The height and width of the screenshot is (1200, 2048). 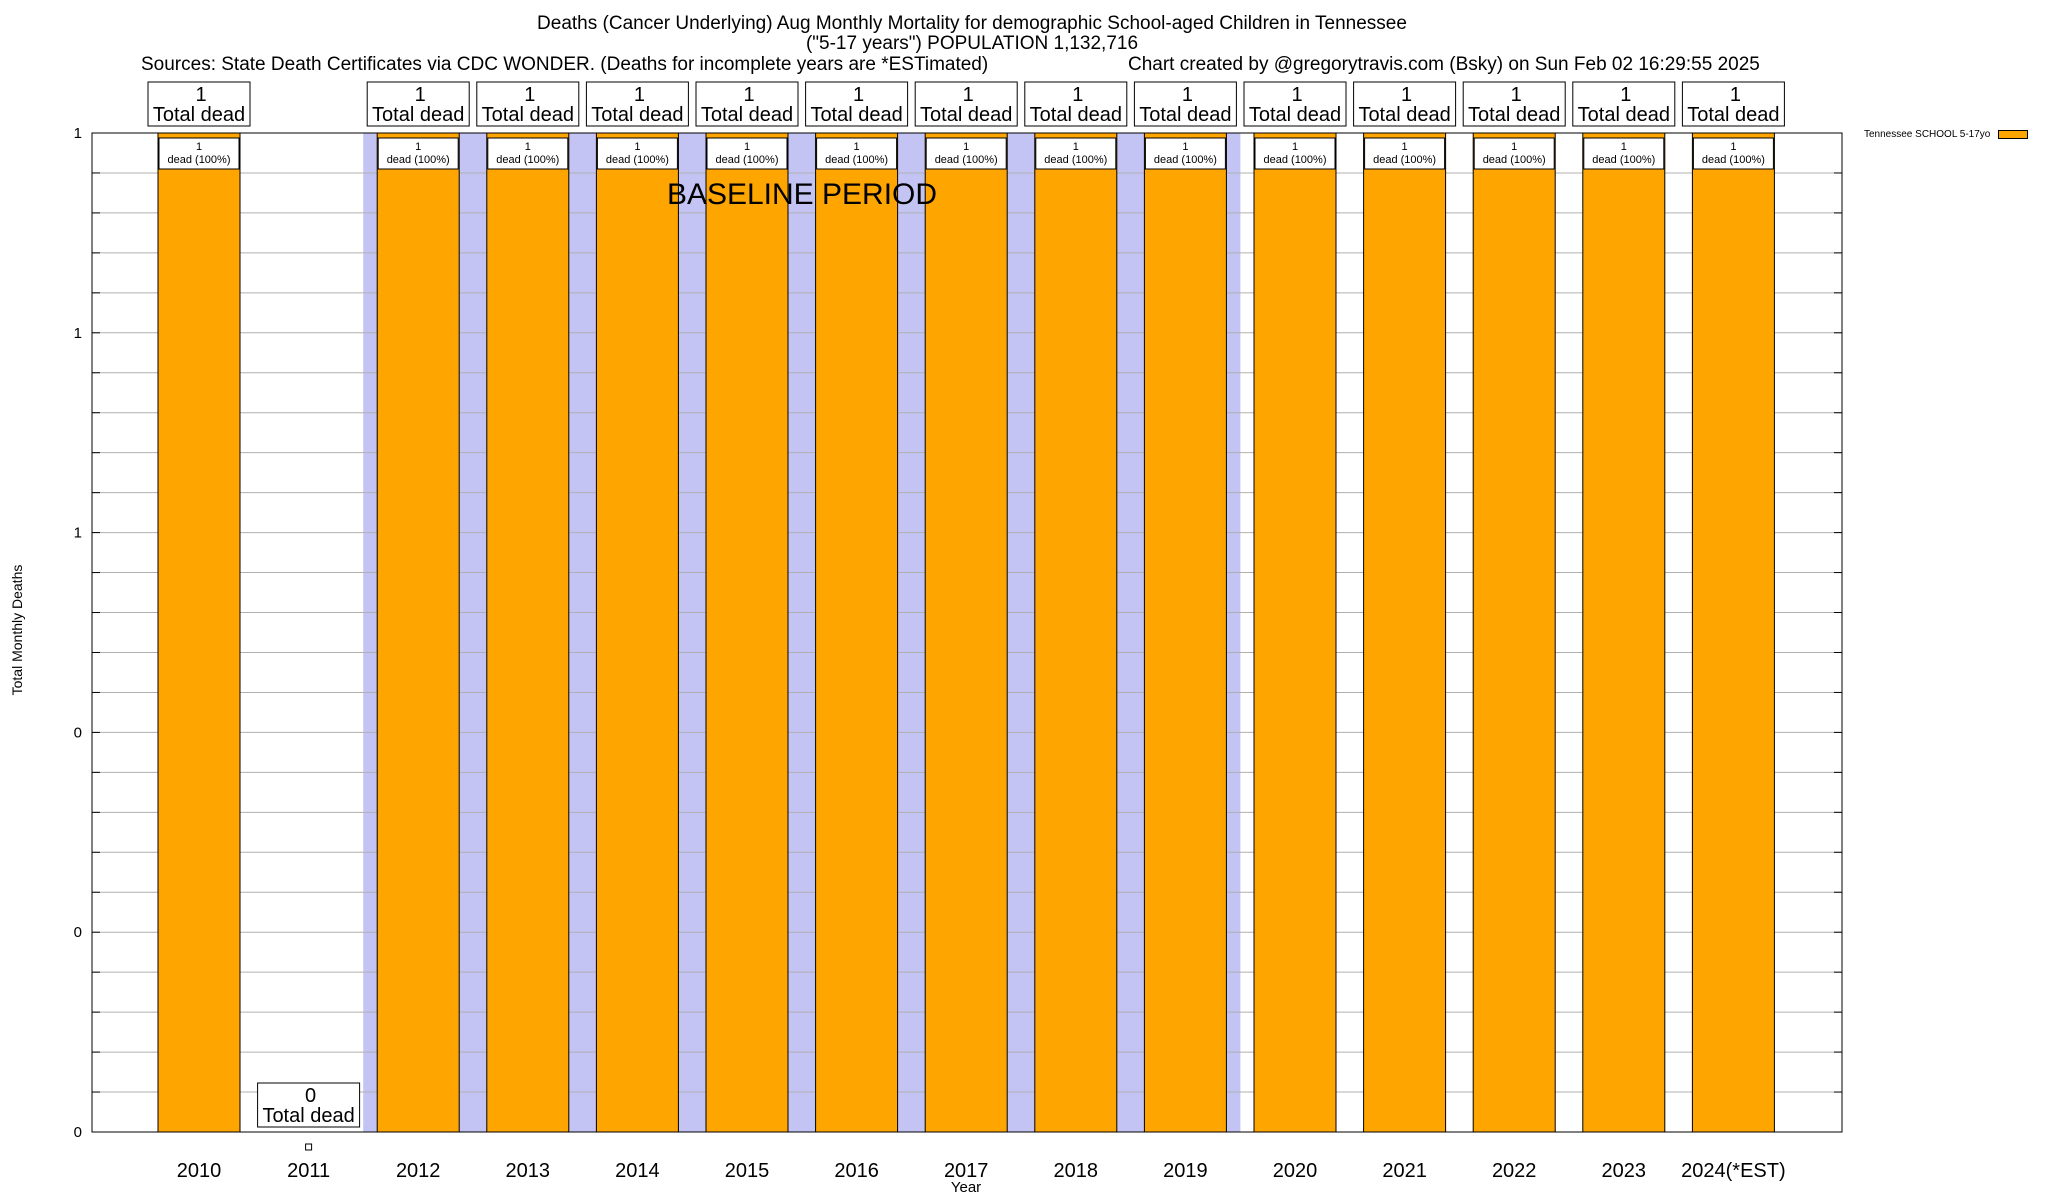 I want to click on x-tick-label: 2013, so click(x=528, y=1171).